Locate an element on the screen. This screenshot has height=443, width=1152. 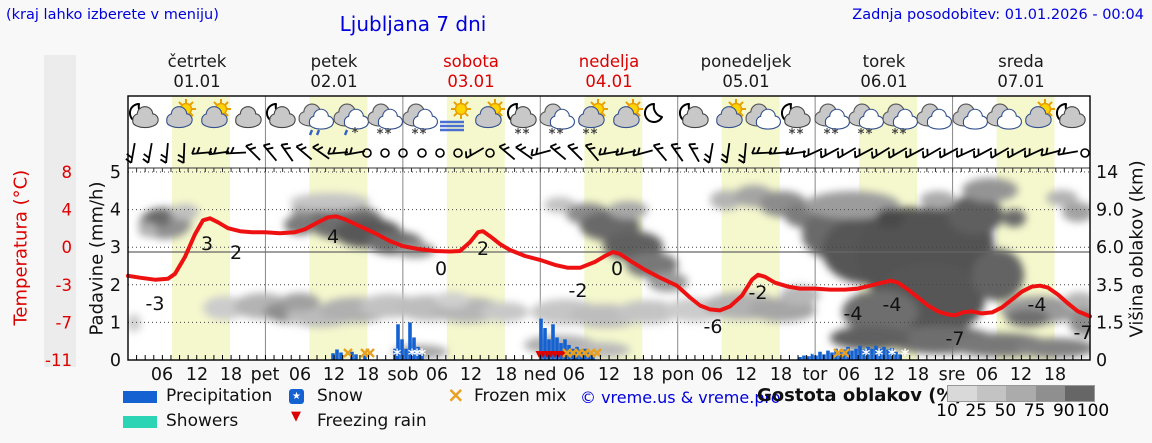
weather-icon-moon-cloud-snow: * * is located at coordinates (795, 122).